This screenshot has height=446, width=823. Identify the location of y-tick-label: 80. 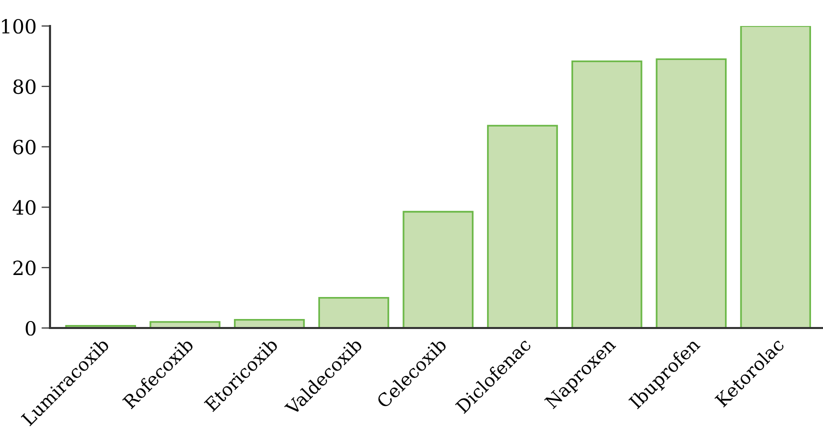
(24, 86).